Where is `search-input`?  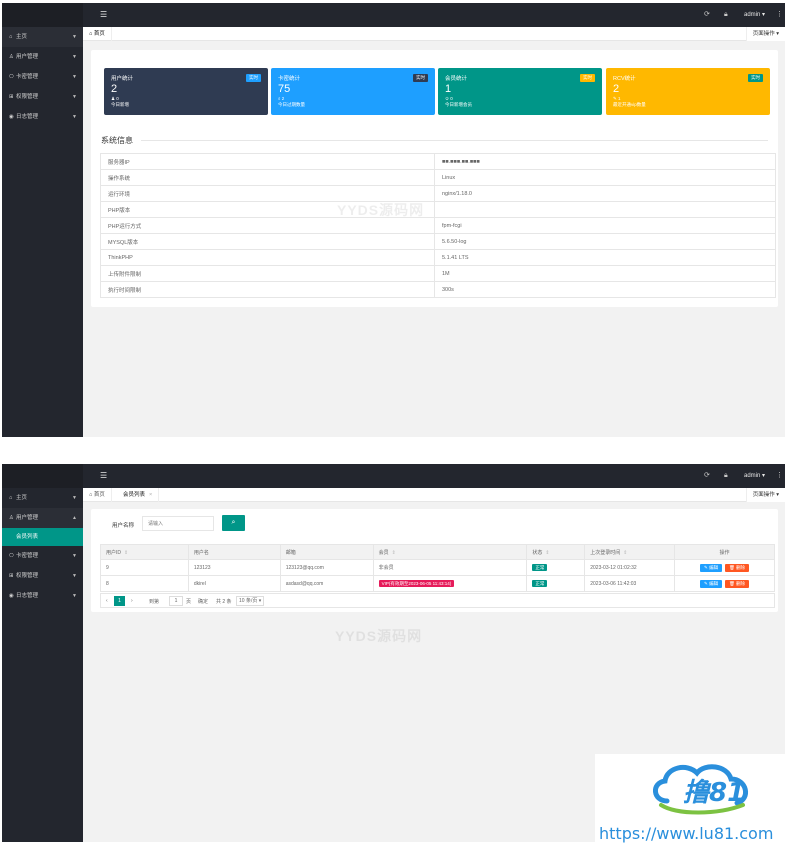
search-input is located at coordinates (178, 523).